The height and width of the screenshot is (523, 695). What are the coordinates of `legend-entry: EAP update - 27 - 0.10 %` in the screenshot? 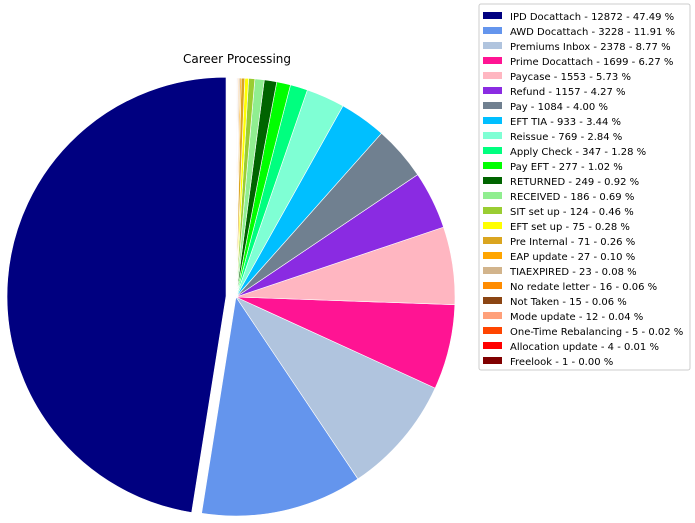 It's located at (572, 257).